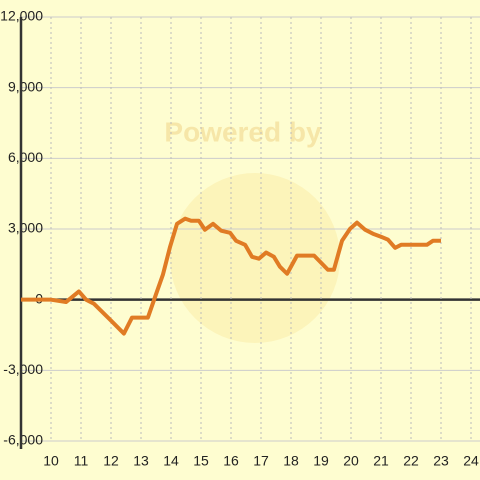 This screenshot has height=480, width=480. Describe the element at coordinates (243, 131) in the screenshot. I see `watermark: Powered by` at that location.